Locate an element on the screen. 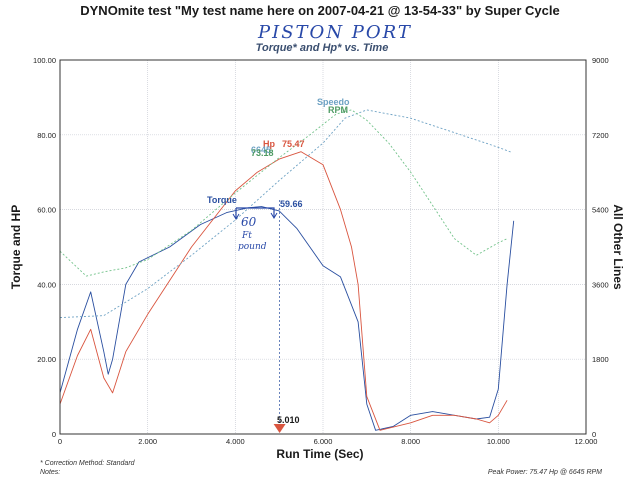 Image resolution: width=629 pixels, height=480 pixels. handwritten-bracket is located at coordinates (255, 212).